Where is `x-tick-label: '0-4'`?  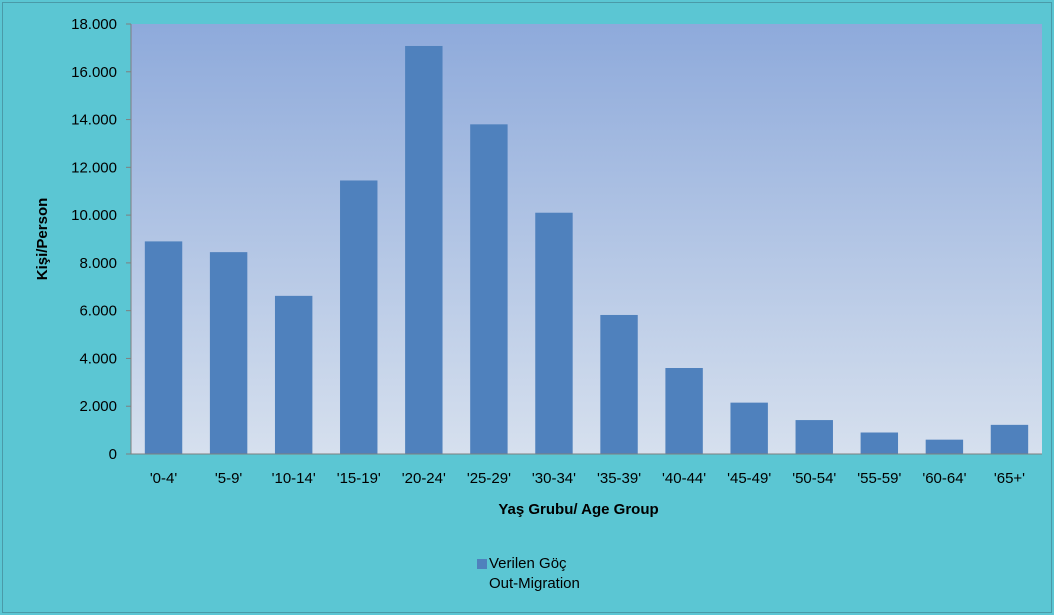 x-tick-label: '0-4' is located at coordinates (164, 478).